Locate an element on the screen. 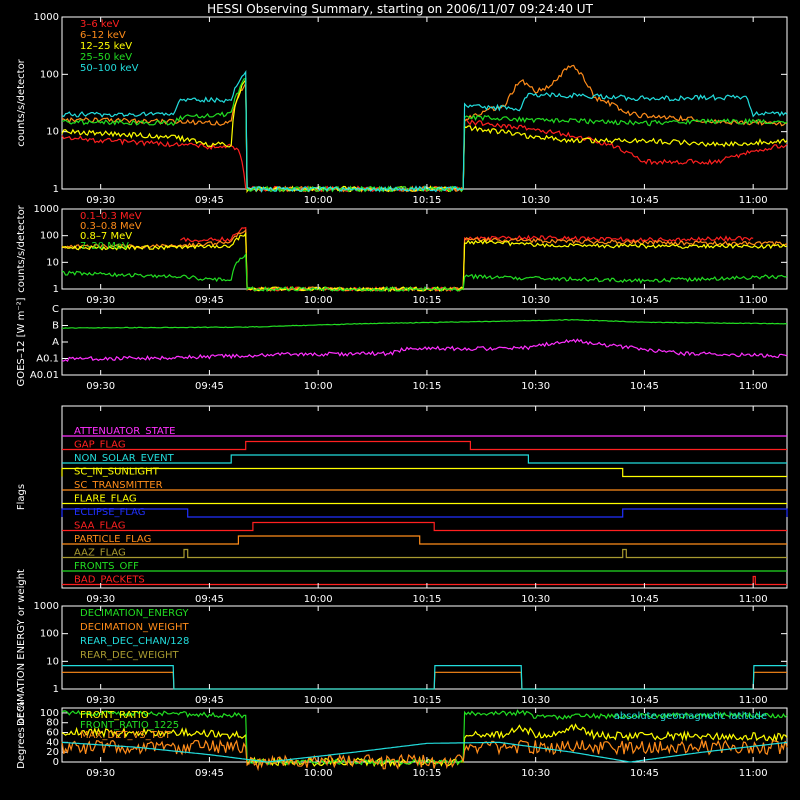 The width and height of the screenshot is (800, 800). flag-label: SC_TRANSMITTER is located at coordinates (118, 485).